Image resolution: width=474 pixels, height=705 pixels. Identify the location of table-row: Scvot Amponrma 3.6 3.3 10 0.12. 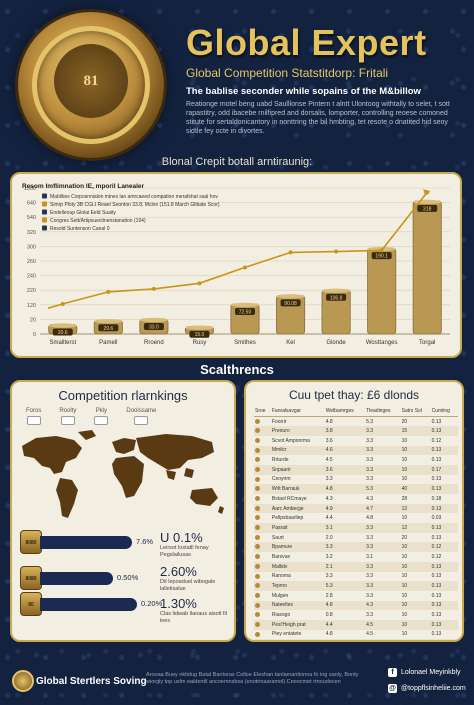
(356, 441).